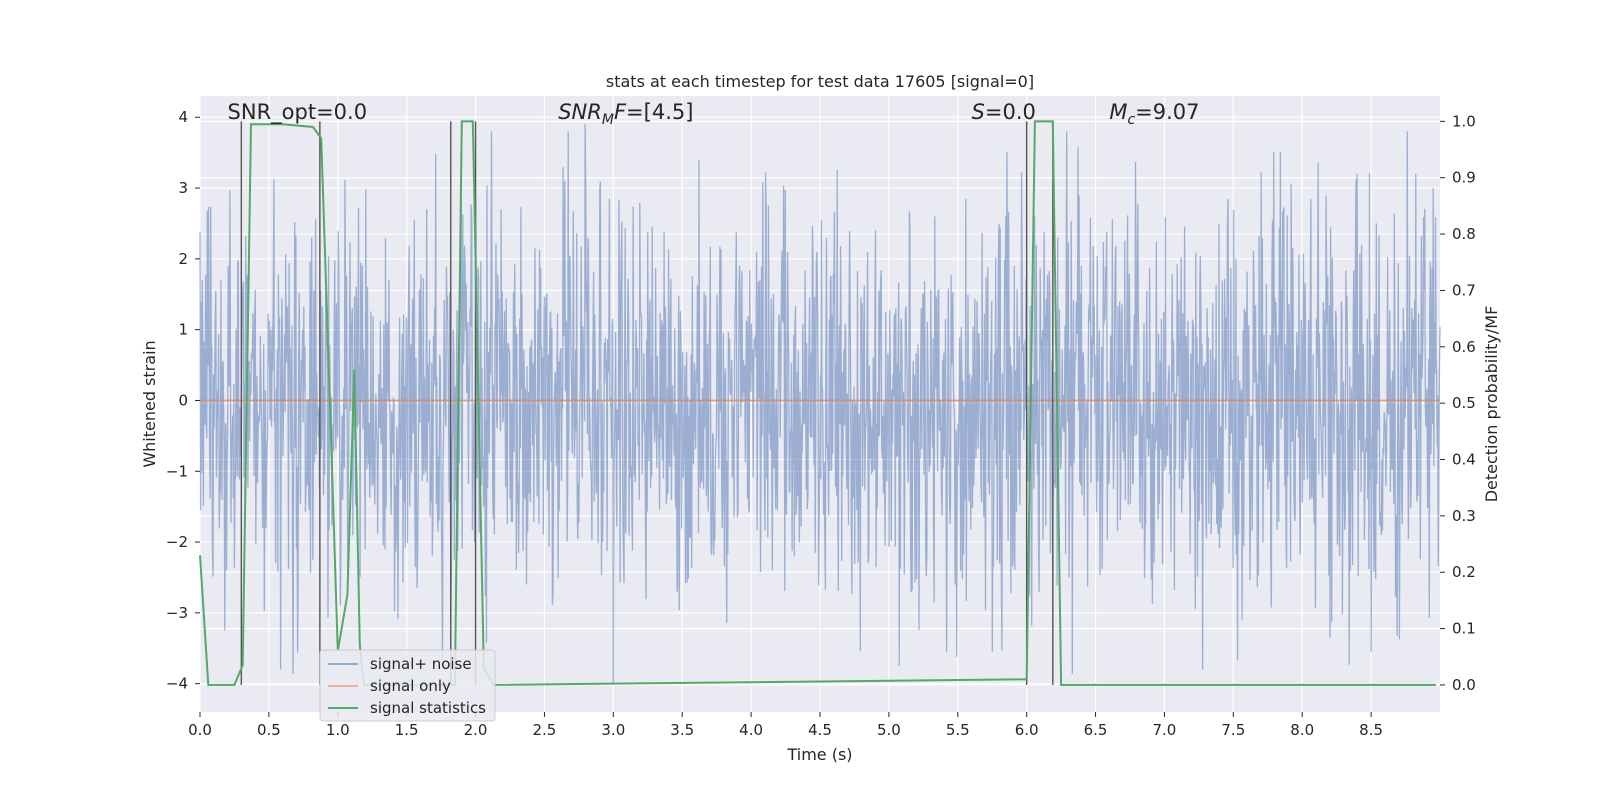 This screenshot has width=1600, height=800. I want to click on x-tick-label: 2.5, so click(545, 730).